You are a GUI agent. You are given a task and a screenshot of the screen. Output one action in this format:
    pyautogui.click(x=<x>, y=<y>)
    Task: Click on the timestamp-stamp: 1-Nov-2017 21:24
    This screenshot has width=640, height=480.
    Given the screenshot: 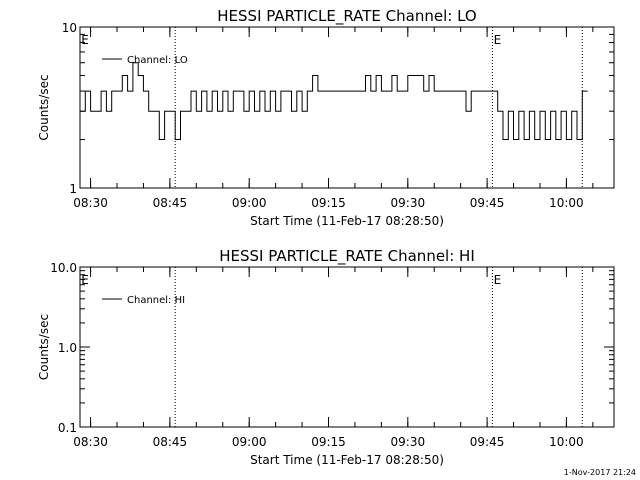 What is the action you would take?
    pyautogui.click(x=600, y=472)
    